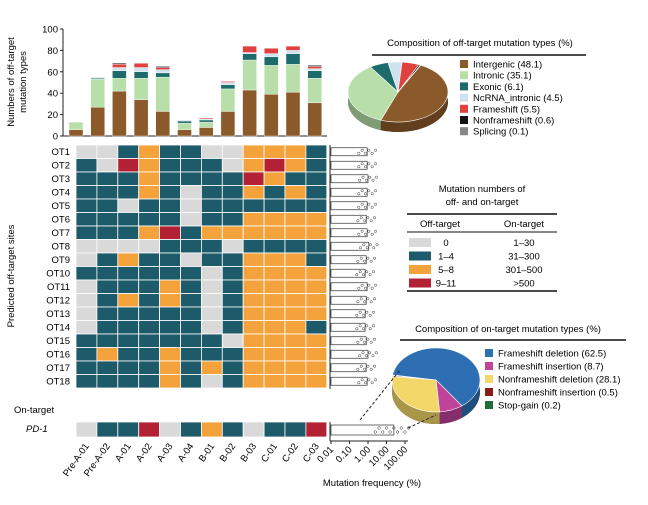 The width and height of the screenshot is (648, 505). I want to click on heatmap-row-label: OT13, so click(58, 314).